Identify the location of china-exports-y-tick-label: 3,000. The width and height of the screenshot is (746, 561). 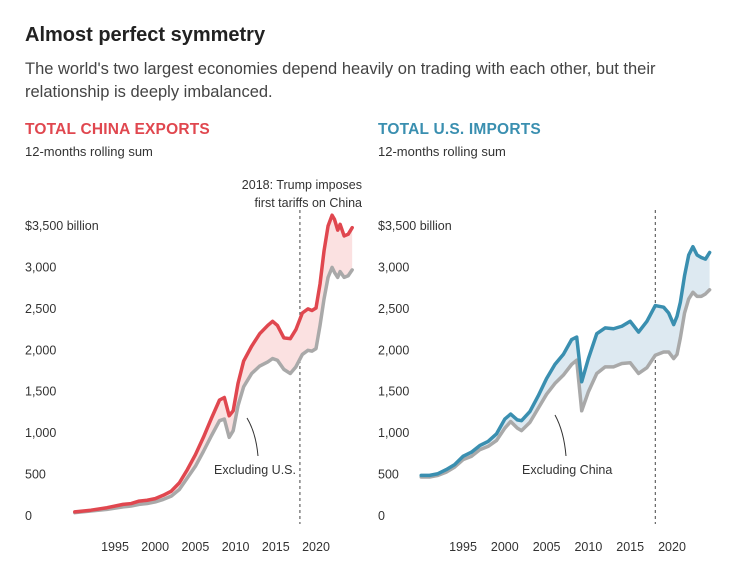
(40, 267).